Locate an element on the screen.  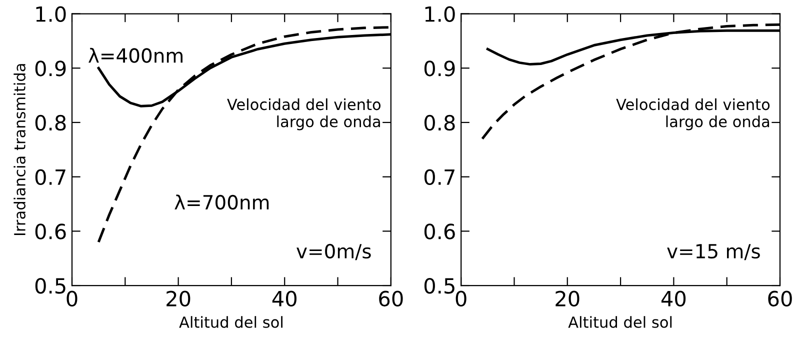
annotation: v=0m/s is located at coordinates (333, 252).